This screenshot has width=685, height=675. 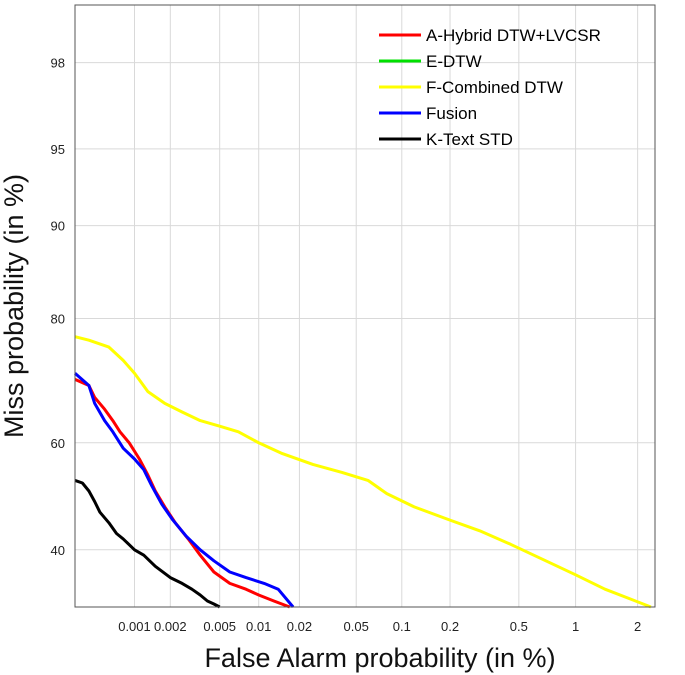 What do you see at coordinates (219, 626) in the screenshot?
I see `x-tick-label: 0.005` at bounding box center [219, 626].